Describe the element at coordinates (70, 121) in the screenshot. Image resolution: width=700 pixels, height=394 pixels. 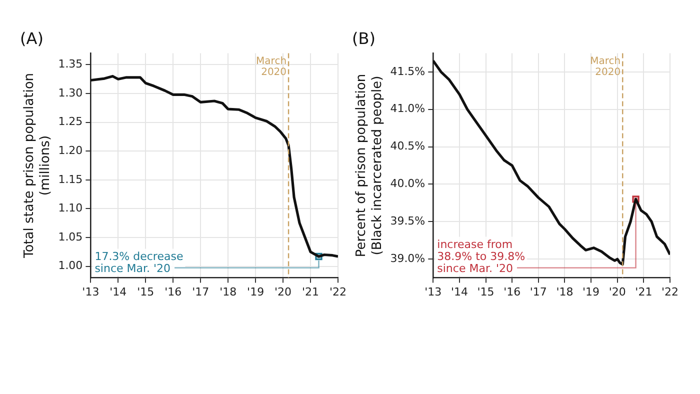
I see `y-tick-label: 1.25` at that location.